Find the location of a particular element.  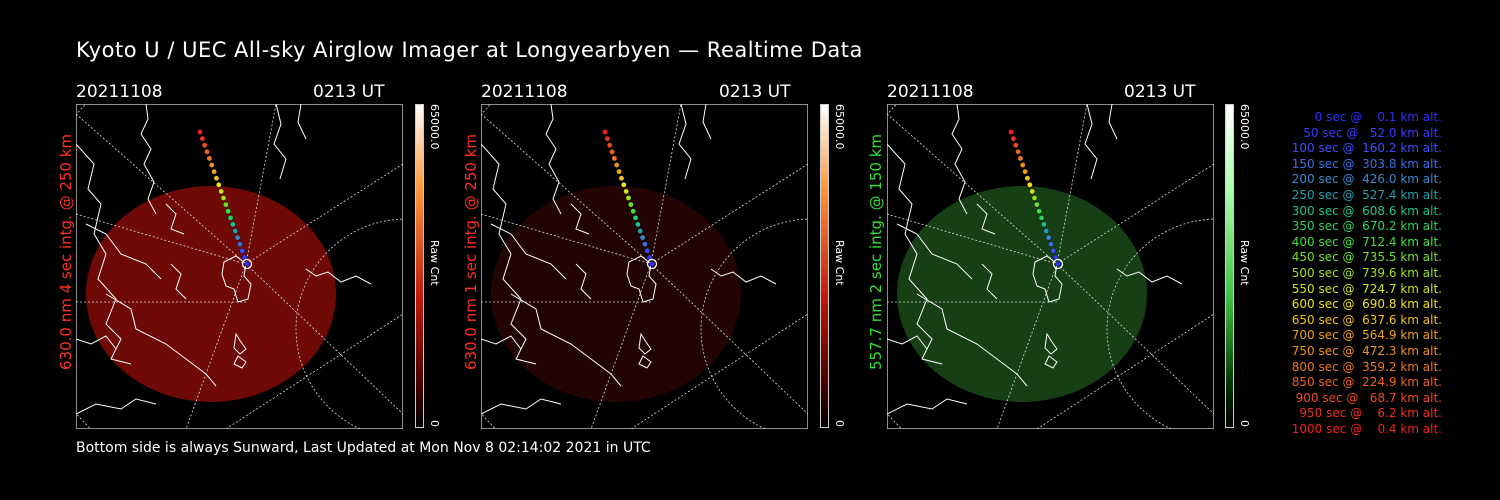

satellite-track is located at coordinates (223, 198).